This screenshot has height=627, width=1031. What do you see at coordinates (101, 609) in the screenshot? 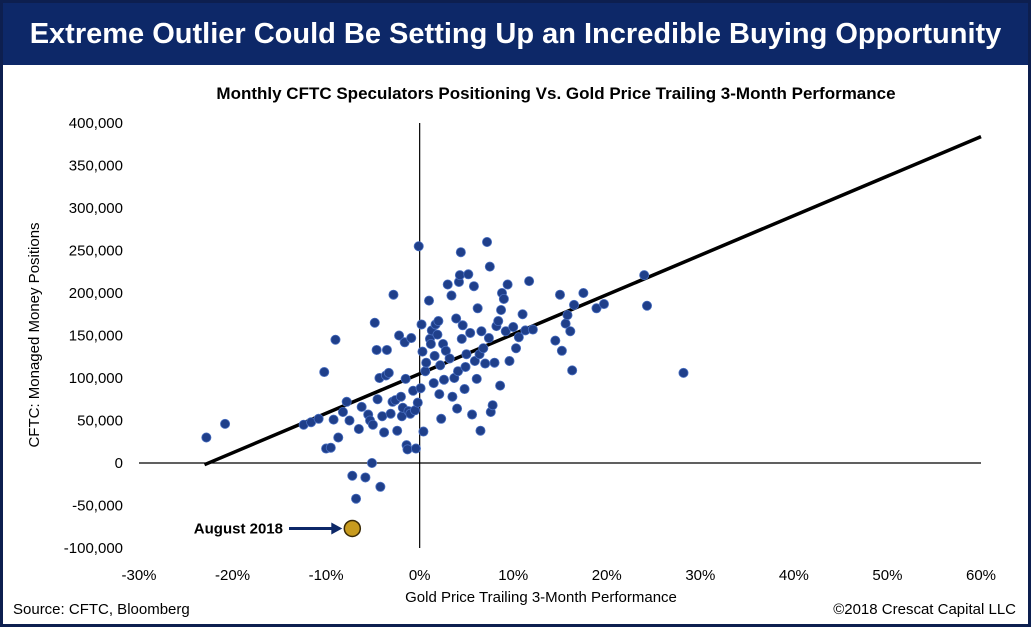
I see `source-note: Source: CFTC, Bloomberg` at bounding box center [101, 609].